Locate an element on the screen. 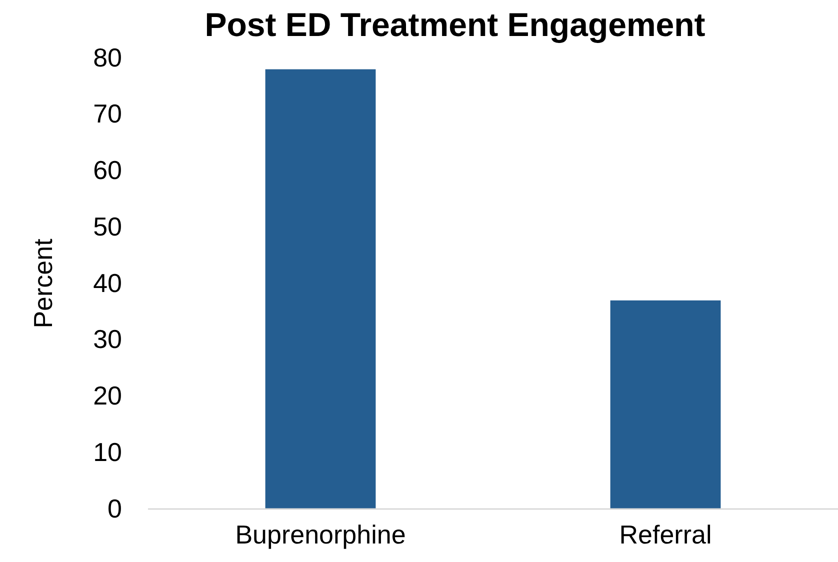  y-tick-label: 40 is located at coordinates (107, 283).